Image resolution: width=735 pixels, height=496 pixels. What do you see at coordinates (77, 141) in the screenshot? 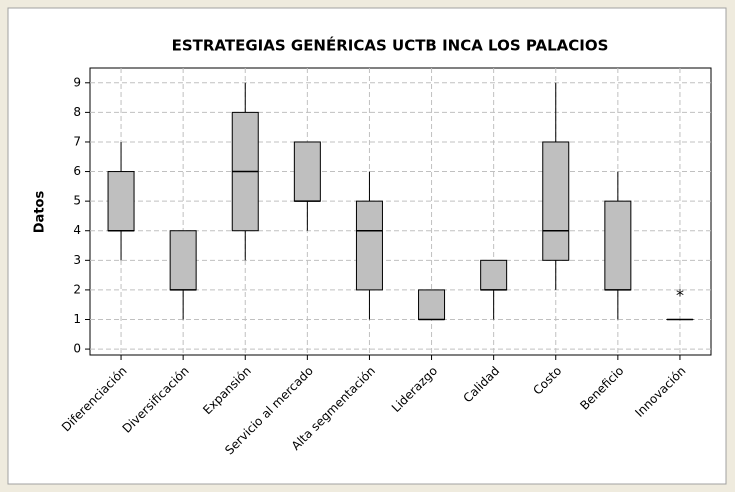
I see `y-tick-label: 7` at bounding box center [77, 141].